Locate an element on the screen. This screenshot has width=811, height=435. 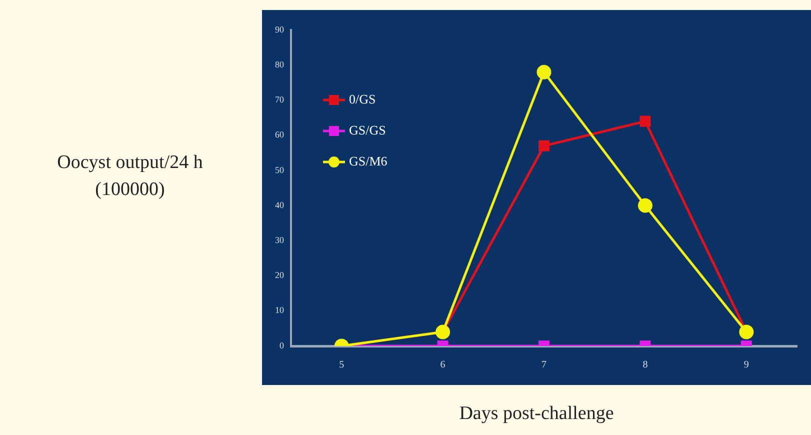
x-axis-title: Days post-challenge is located at coordinates (536, 414).